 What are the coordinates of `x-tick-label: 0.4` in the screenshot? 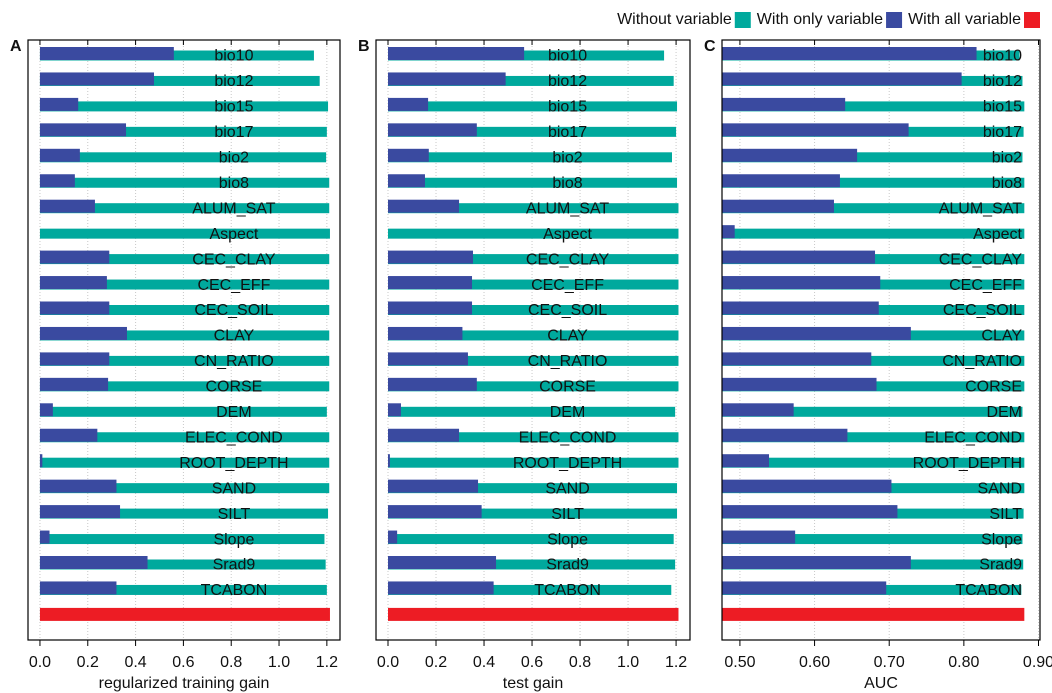 It's located at (135, 662).